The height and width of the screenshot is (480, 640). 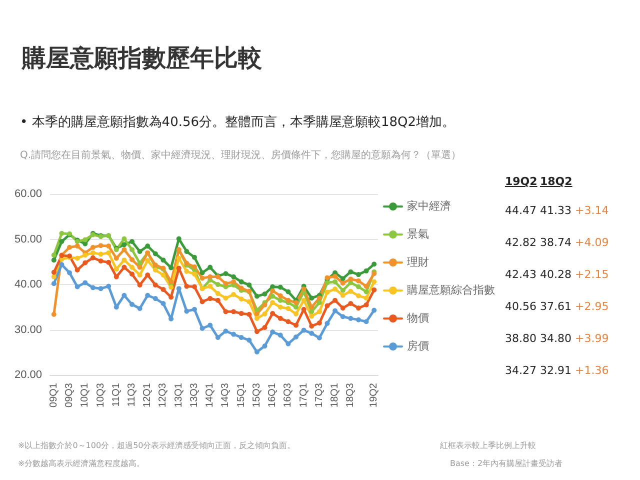 What do you see at coordinates (506, 463) in the screenshot?
I see `text: Base：2年內有購屋計畫受訪者` at bounding box center [506, 463].